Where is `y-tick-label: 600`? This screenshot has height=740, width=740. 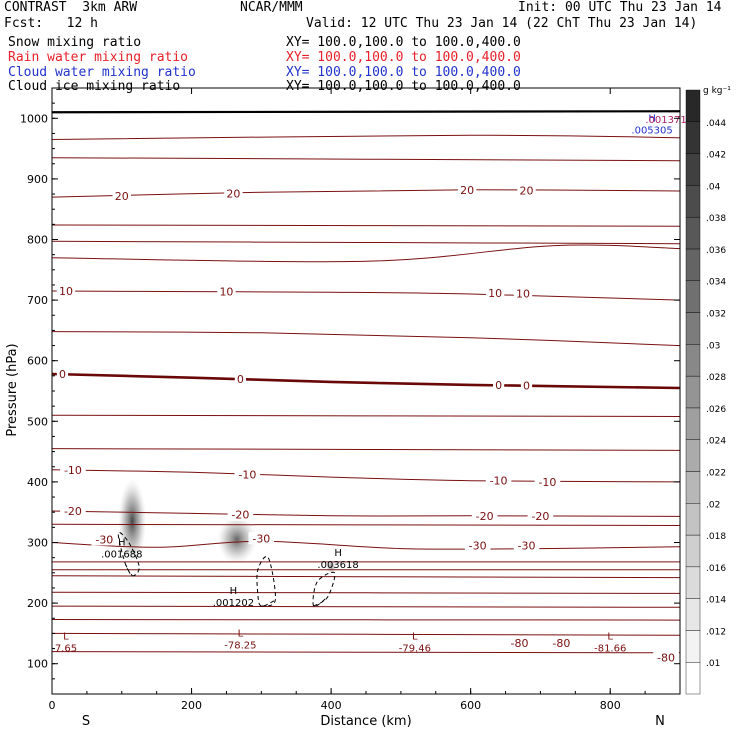
y-tick-label: 600 is located at coordinates (37, 361).